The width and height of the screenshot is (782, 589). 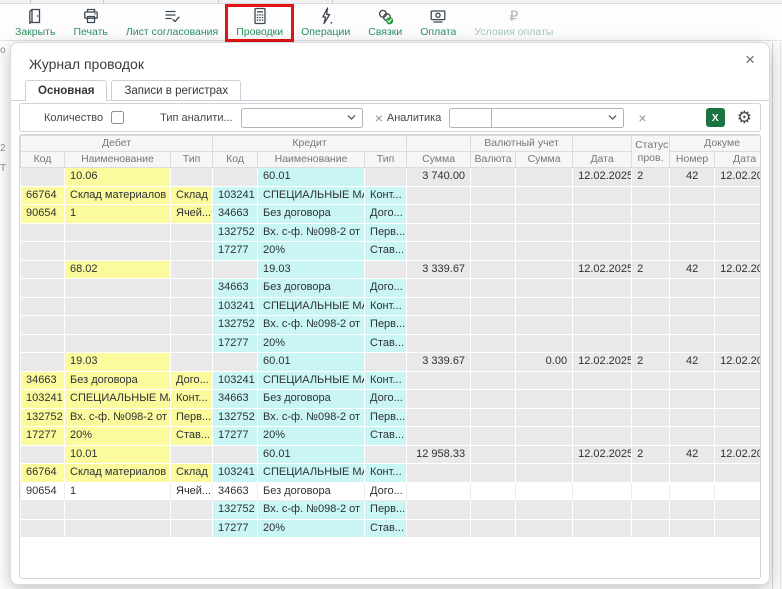 I want to click on column-header: Наименование, so click(x=311, y=159).